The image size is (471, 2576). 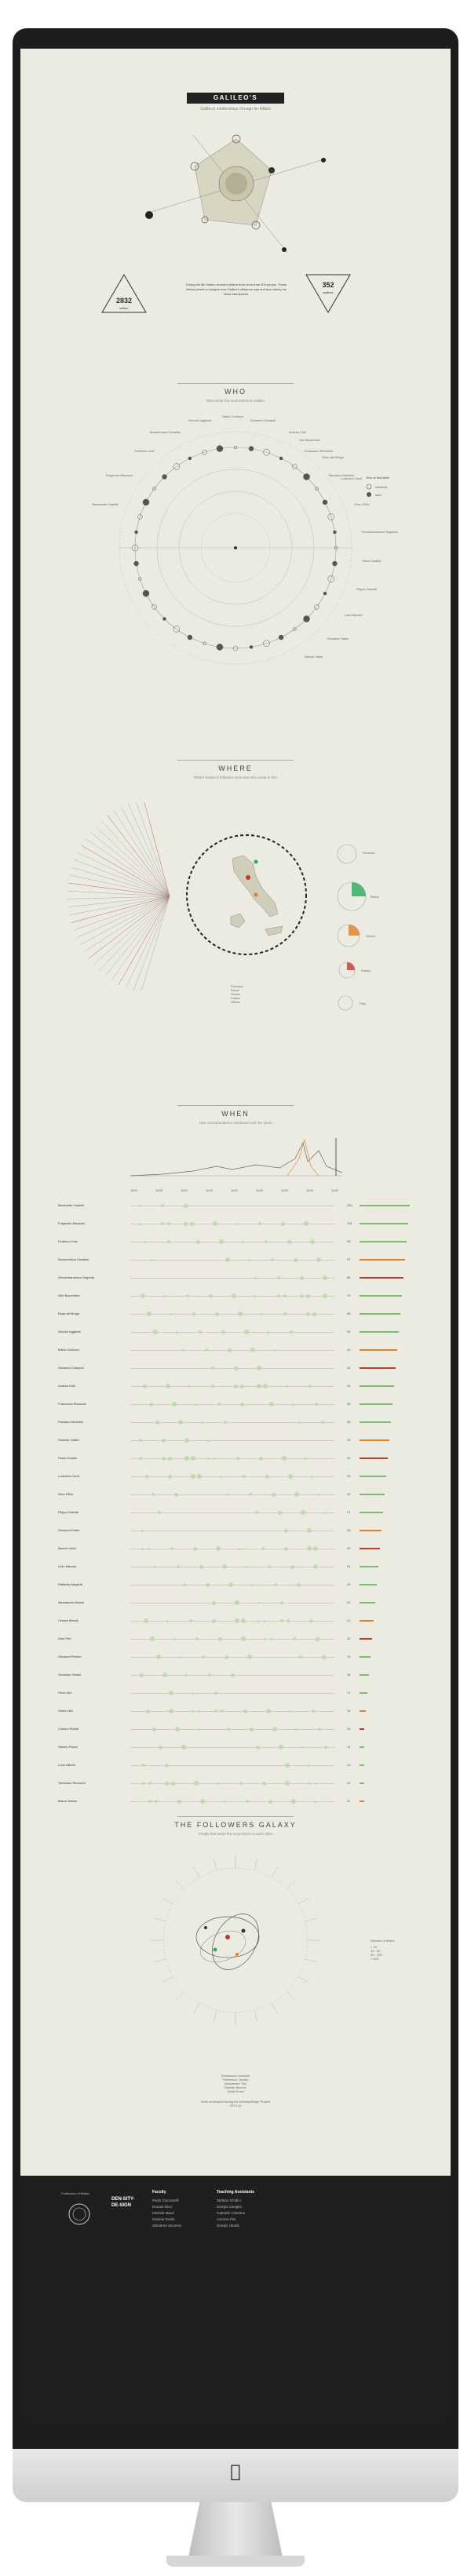 I want to click on timeline-row-name: Piero Dini, so click(x=65, y=1693).